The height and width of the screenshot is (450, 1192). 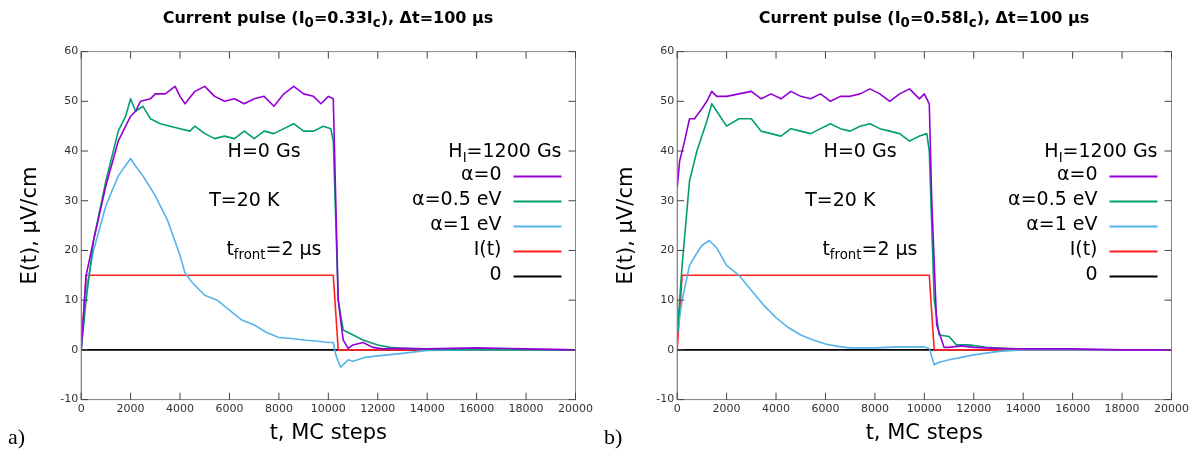 I want to click on text: a), so click(x=17, y=436).